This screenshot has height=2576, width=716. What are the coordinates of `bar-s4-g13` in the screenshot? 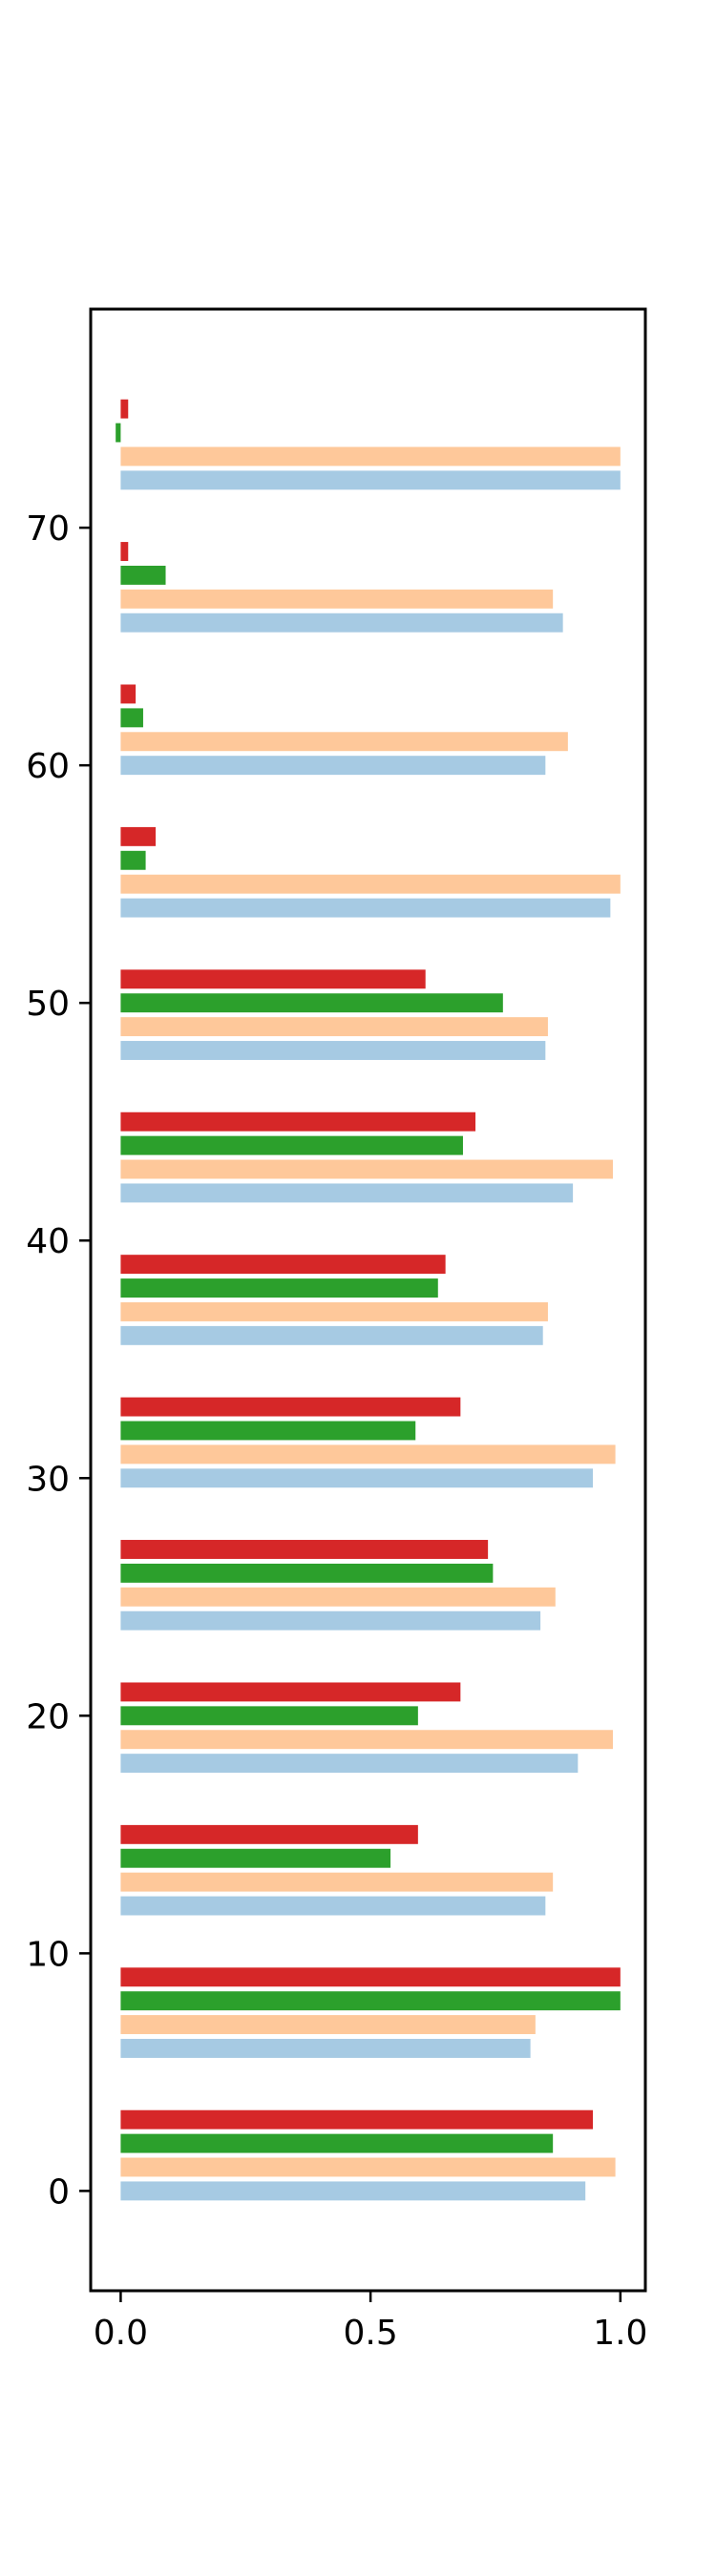 It's located at (125, 409).